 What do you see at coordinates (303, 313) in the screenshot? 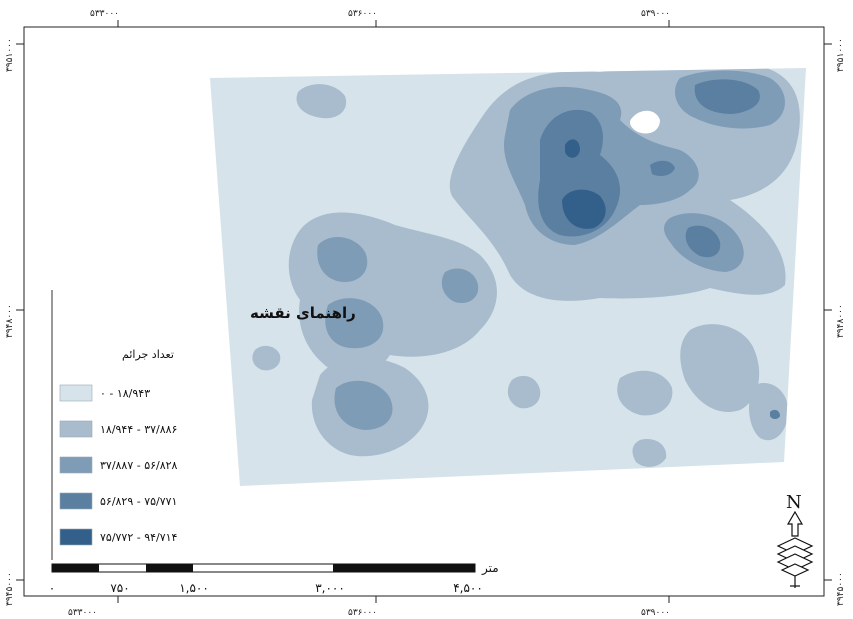
I see `legend-title: راهنمای نقشه` at bounding box center [303, 313].